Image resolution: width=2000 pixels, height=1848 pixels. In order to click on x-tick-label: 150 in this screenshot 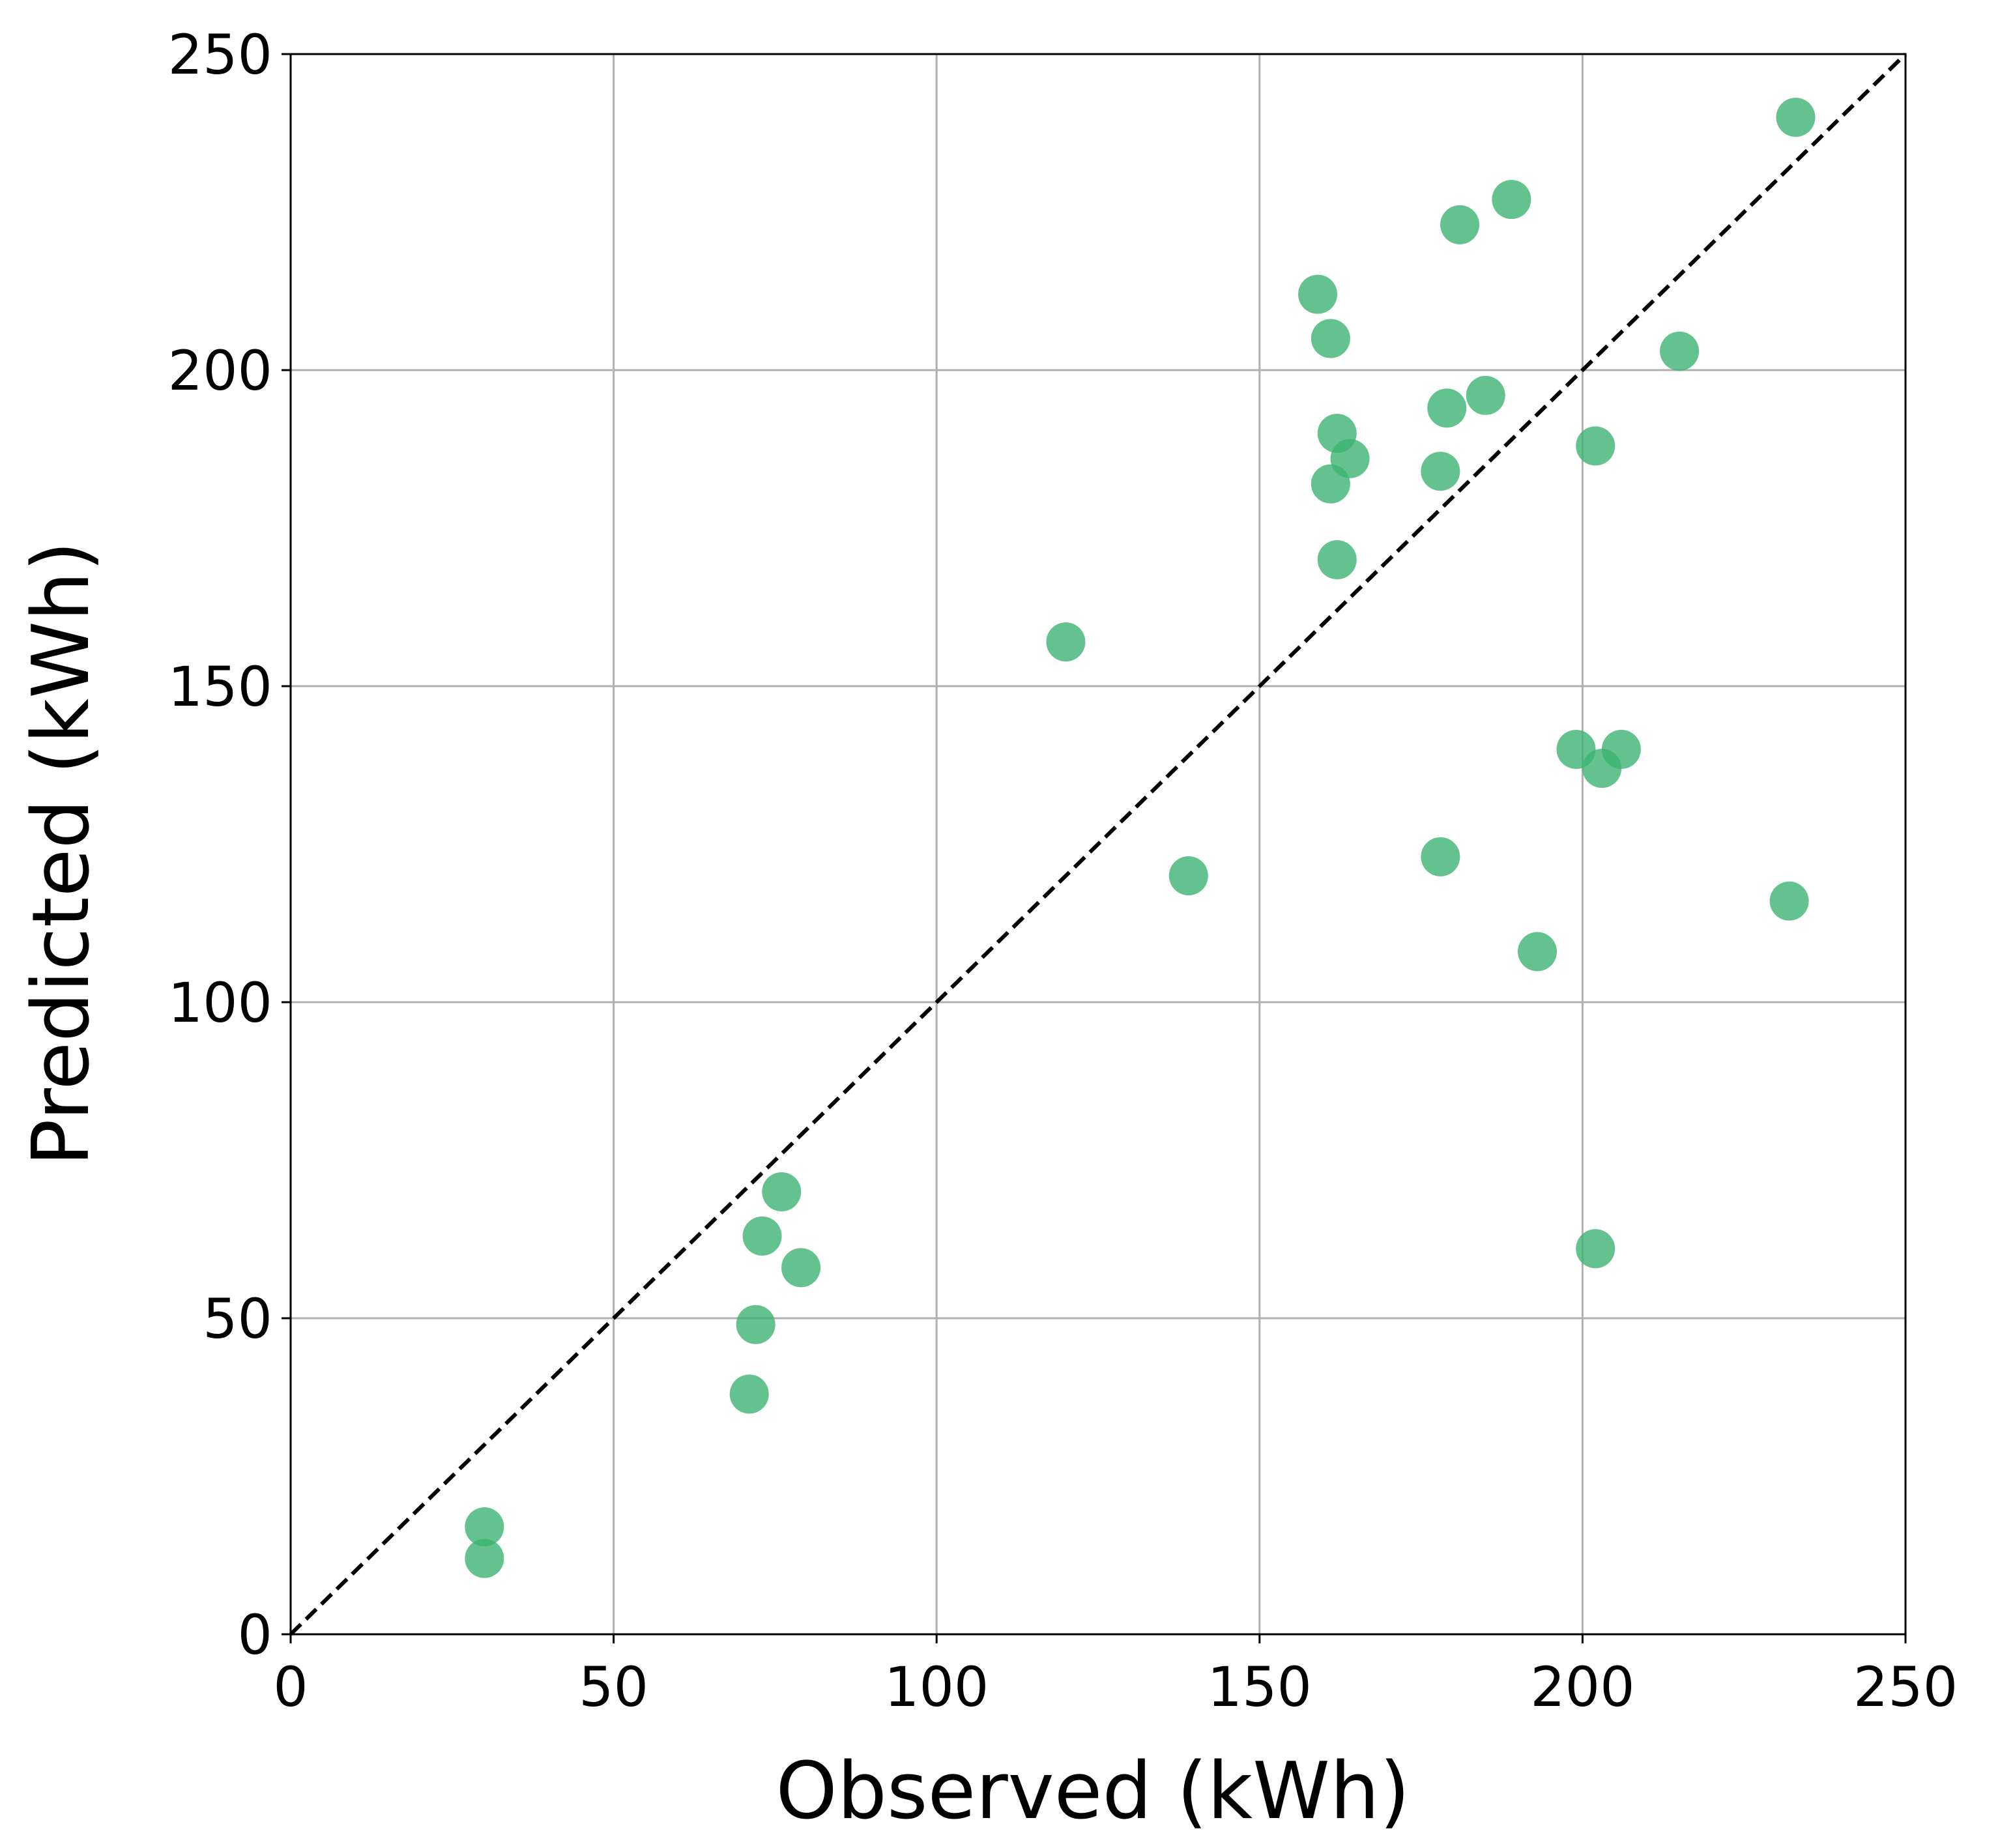, I will do `click(1260, 1687)`.